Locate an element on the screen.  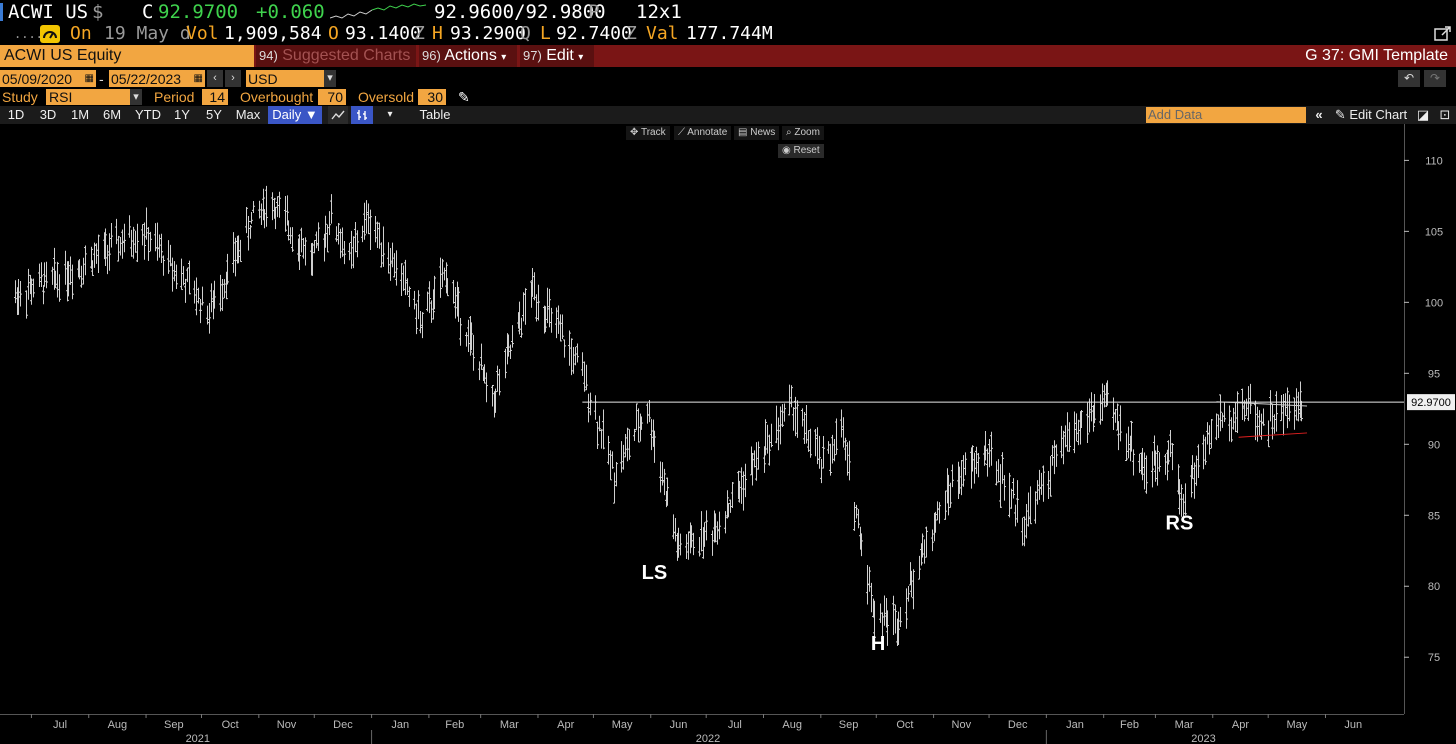
fullscreen-icon: ⊡ is located at coordinates (1445, 114).